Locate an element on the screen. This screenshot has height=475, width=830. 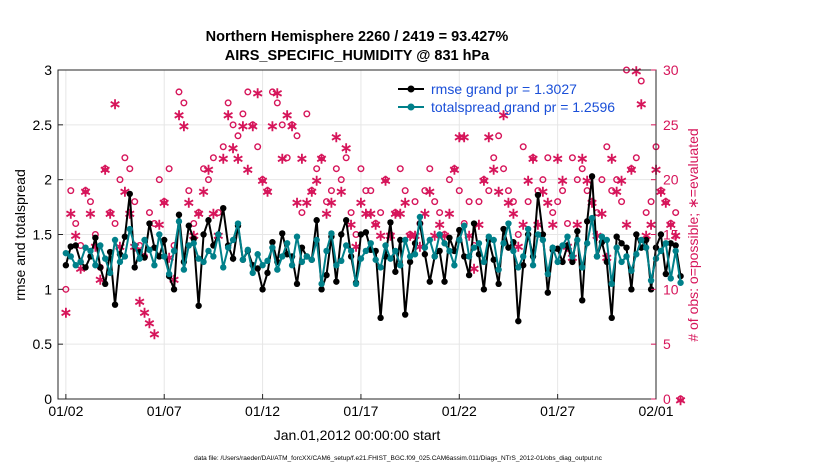
y-tick-label-left: 2.5 is located at coordinates (43, 125).